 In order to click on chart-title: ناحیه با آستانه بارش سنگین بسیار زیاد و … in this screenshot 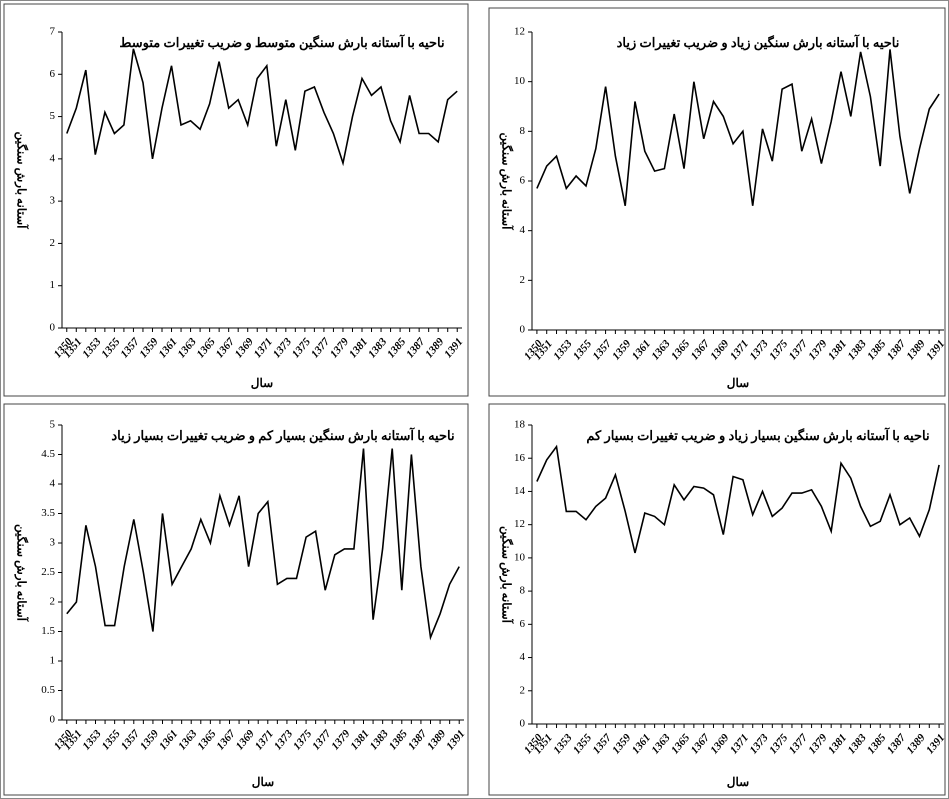, I will do `click(757, 435)`.